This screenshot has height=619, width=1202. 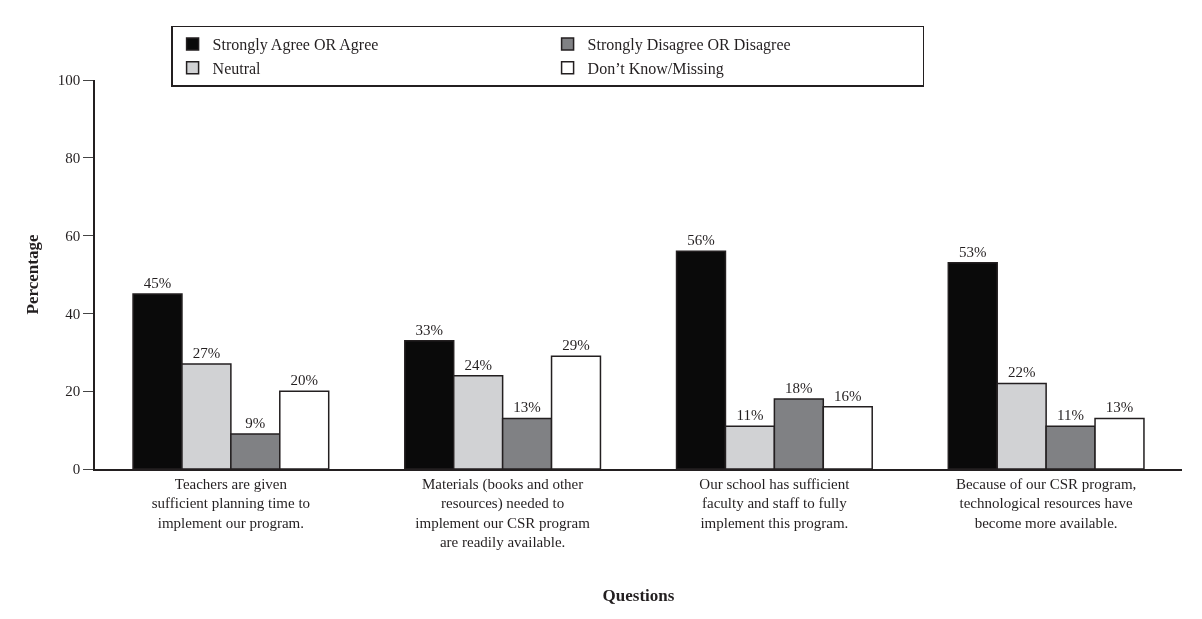 What do you see at coordinates (32, 274) in the screenshot?
I see `y-axis-title: Percentage` at bounding box center [32, 274].